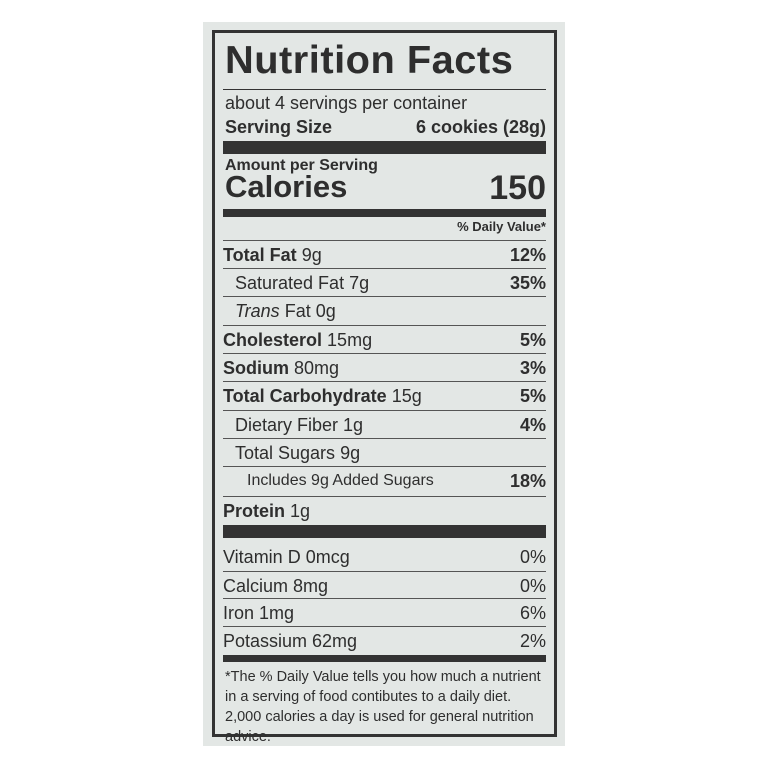 Image resolution: width=768 pixels, height=768 pixels. I want to click on serving-size-row: Serving Size 6 cookies (28g), so click(385, 127).